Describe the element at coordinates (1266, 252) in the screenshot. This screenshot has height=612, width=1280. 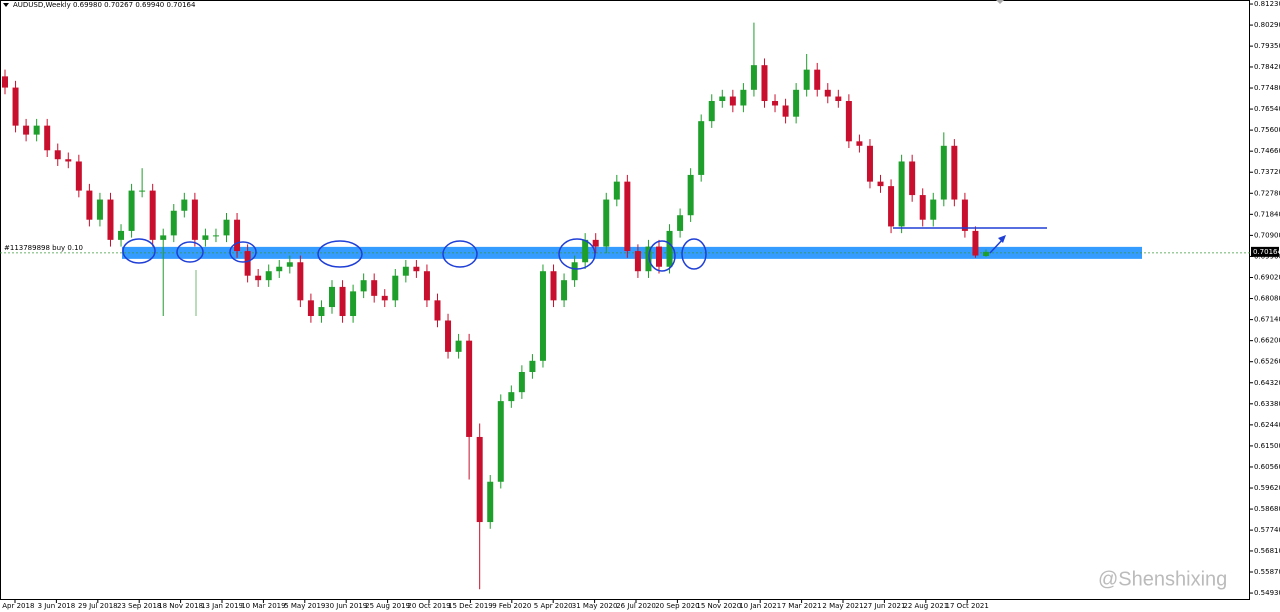
I see `last-price: 0.70164` at that location.